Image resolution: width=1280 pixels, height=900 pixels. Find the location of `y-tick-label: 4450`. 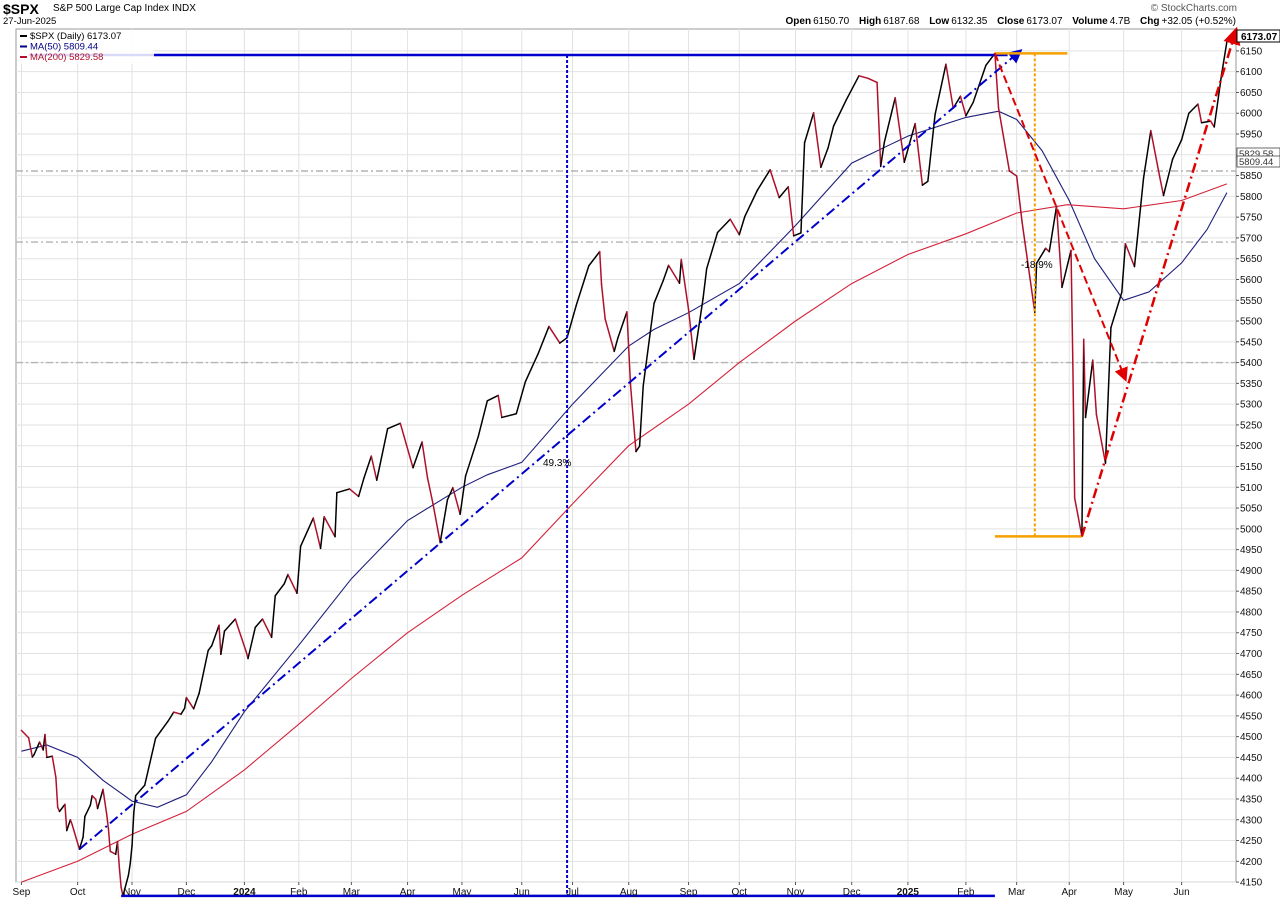

y-tick-label: 4450 is located at coordinates (1251, 758).